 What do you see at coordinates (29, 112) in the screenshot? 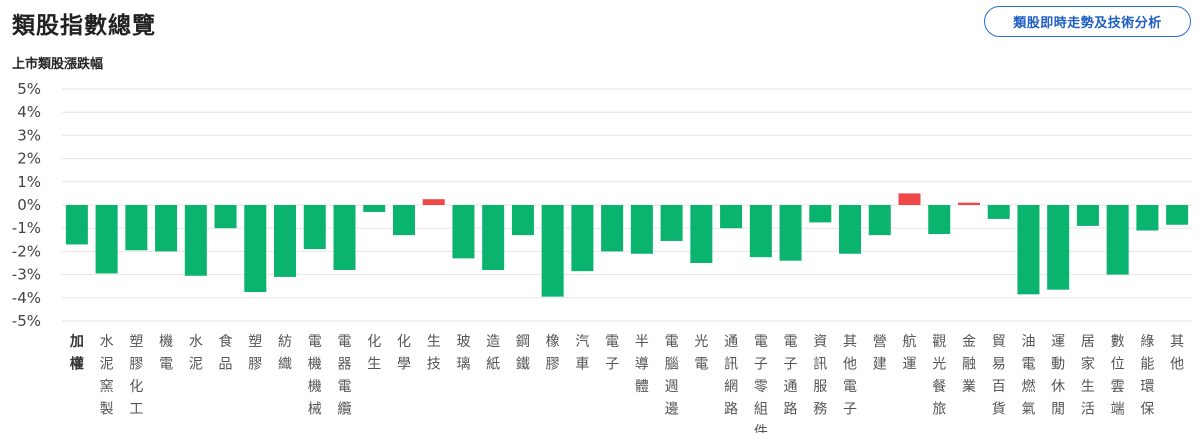
I see `y-tick-label: 4%` at bounding box center [29, 112].